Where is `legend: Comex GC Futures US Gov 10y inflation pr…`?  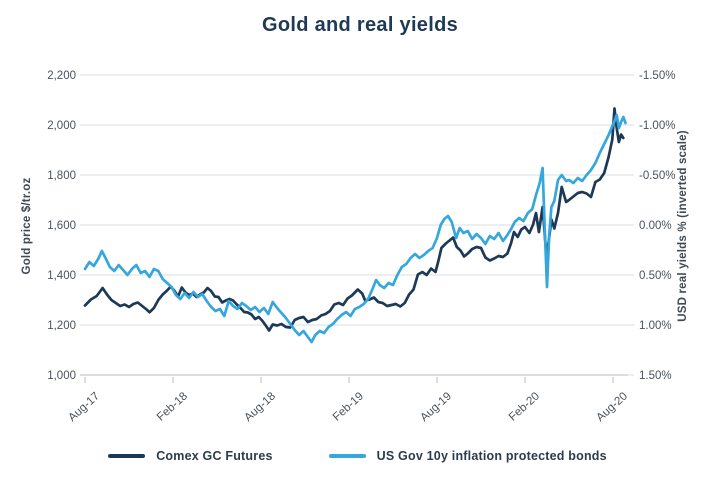
legend: Comex GC Futures US Gov 10y inflation pr… is located at coordinates (357, 456).